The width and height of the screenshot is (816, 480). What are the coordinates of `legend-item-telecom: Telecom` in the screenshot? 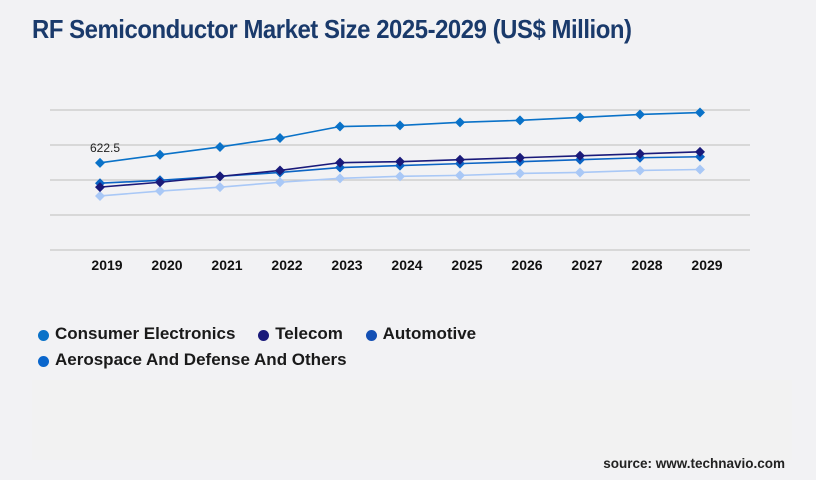 It's located at (300, 334).